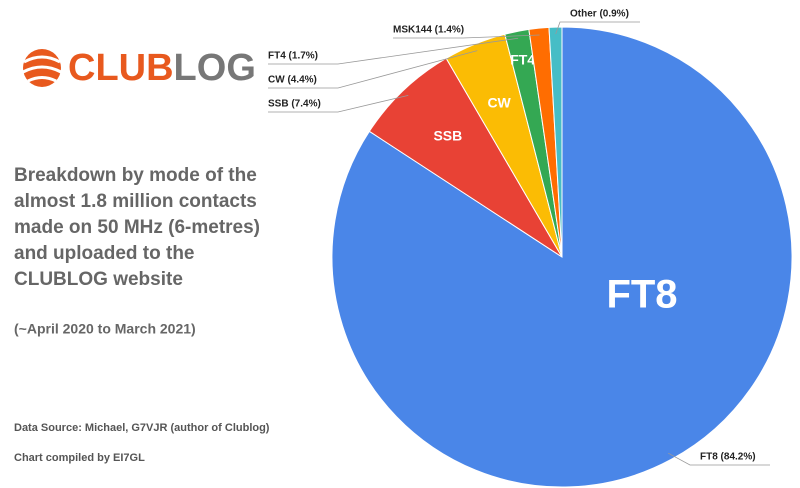 Image resolution: width=800 pixels, height=488 pixels. I want to click on logo: CLUB LOG, so click(139, 68).